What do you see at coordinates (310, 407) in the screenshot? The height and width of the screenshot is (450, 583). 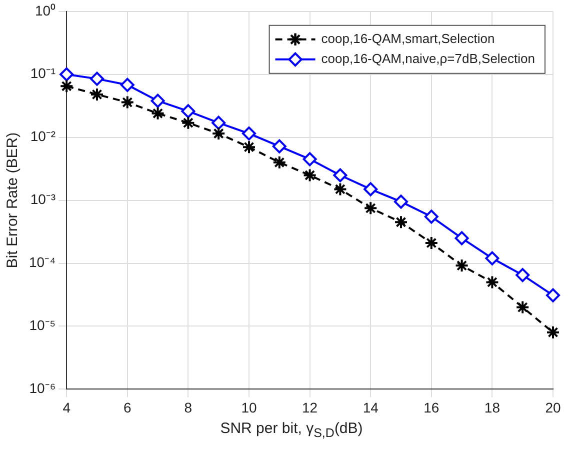 I see `x-tick-label: 12` at bounding box center [310, 407].